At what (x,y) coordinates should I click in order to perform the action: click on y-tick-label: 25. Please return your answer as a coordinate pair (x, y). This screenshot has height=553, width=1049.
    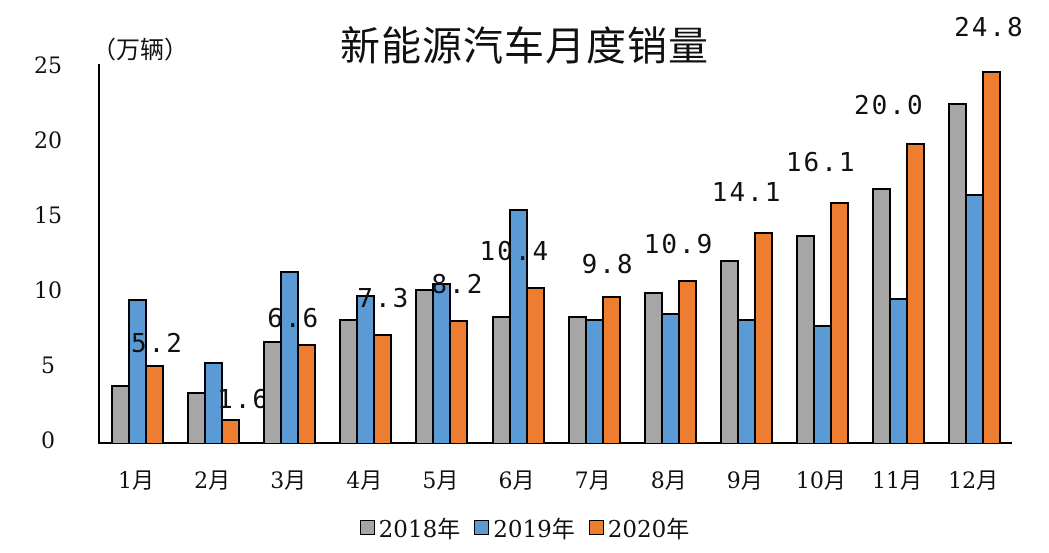
    Looking at the image, I should click on (48, 66).